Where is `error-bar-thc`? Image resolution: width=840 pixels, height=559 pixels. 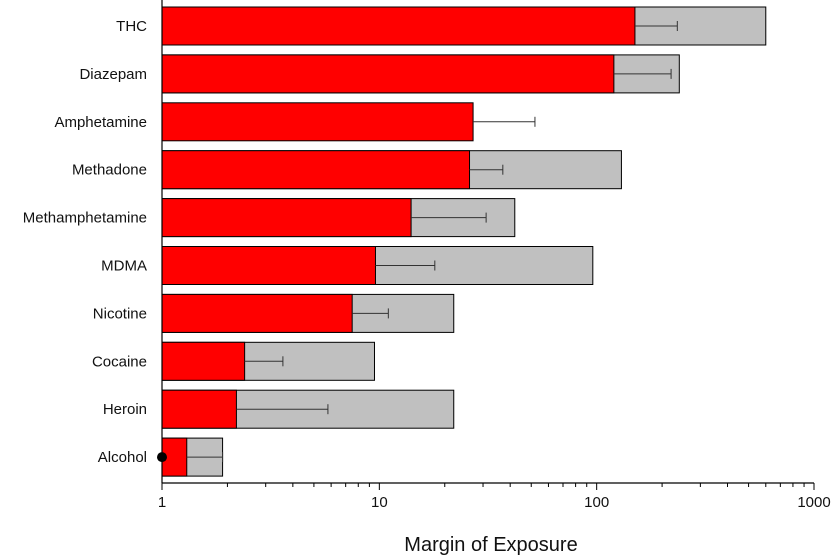 error-bar-thc is located at coordinates (656, 26).